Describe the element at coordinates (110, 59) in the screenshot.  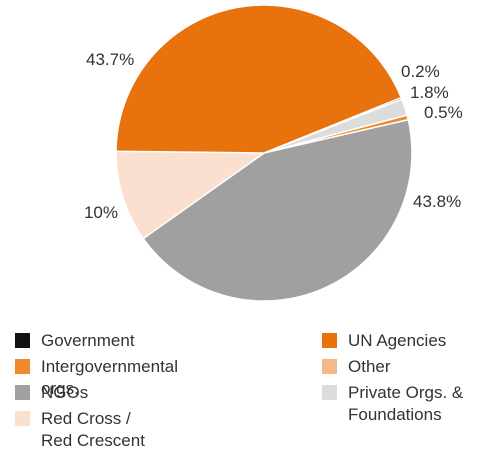
I see `pie-label-un-agencies: 43.7%` at that location.